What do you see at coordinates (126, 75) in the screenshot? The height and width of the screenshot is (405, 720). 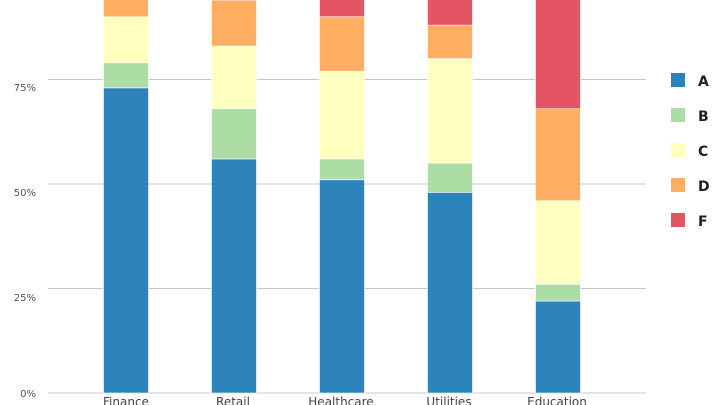 I see `bar-segment-b-finance` at bounding box center [126, 75].